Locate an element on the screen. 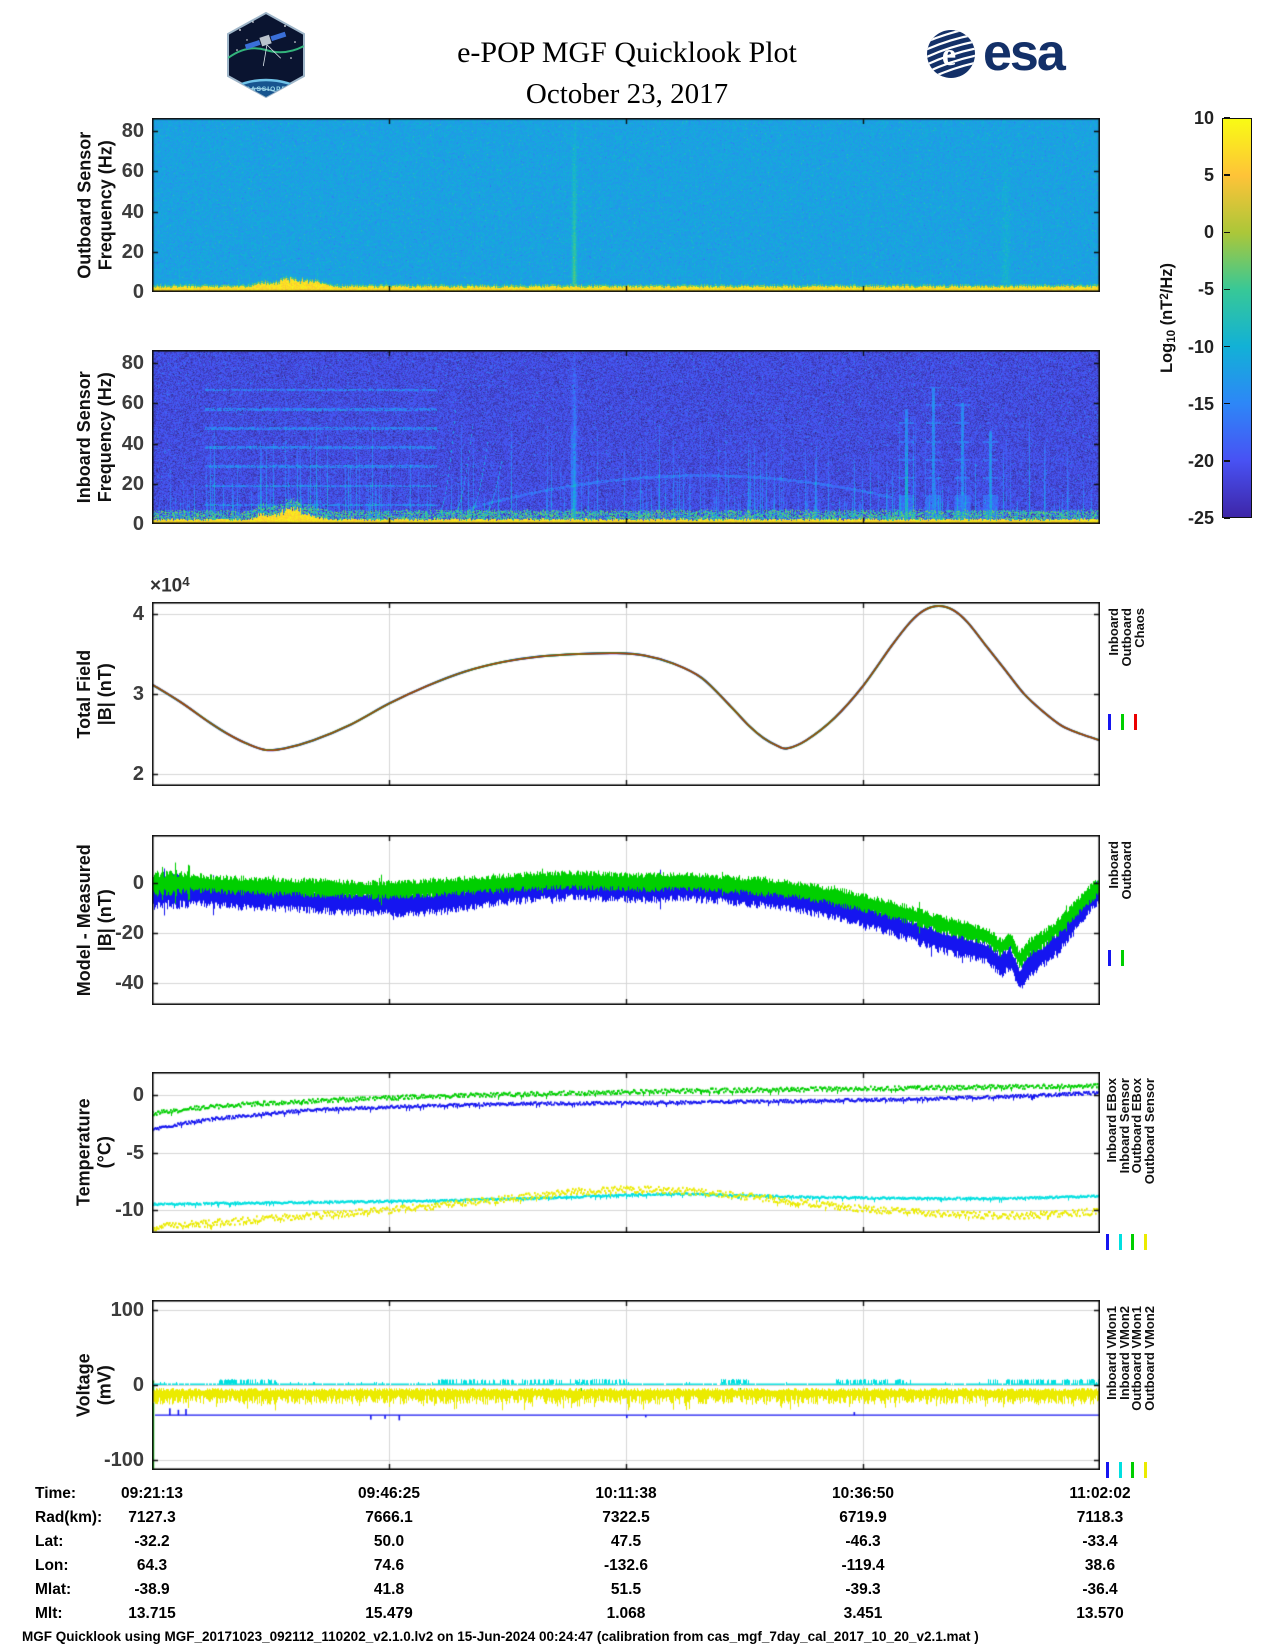  svg-text: e is located at coordinates (949, 54).